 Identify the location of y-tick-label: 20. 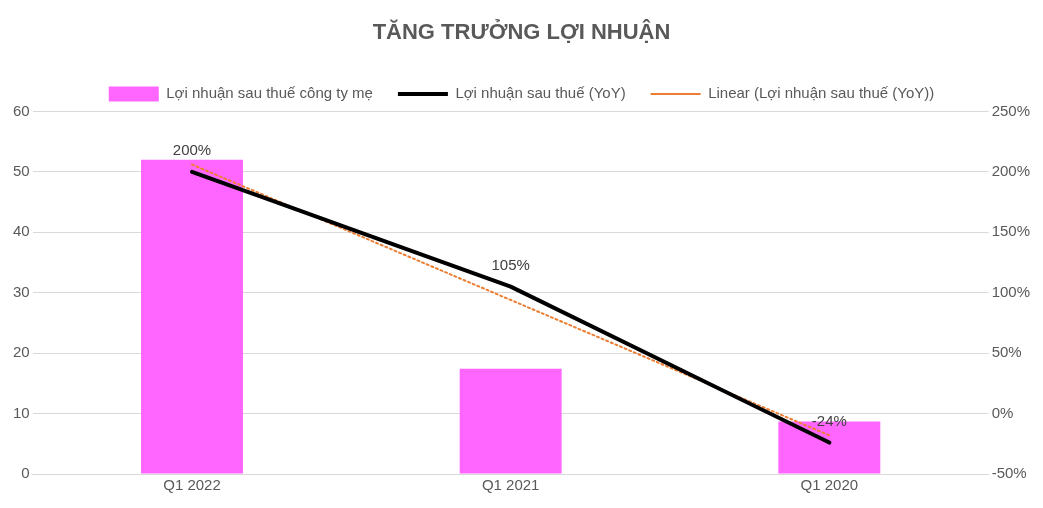
(21, 352).